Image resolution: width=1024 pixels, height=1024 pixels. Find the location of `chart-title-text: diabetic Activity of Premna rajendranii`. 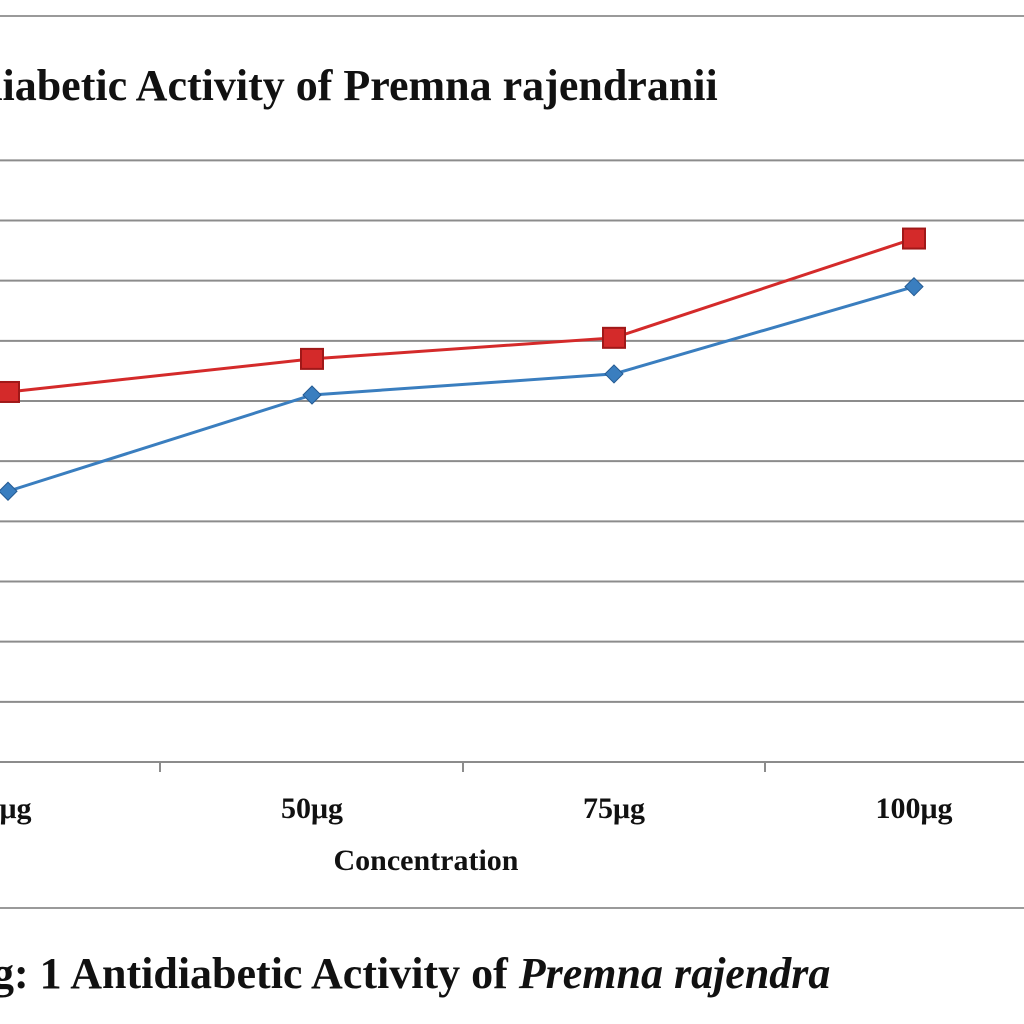

chart-title-text: diabetic Activity of Premna rajendranii is located at coordinates (359, 85).